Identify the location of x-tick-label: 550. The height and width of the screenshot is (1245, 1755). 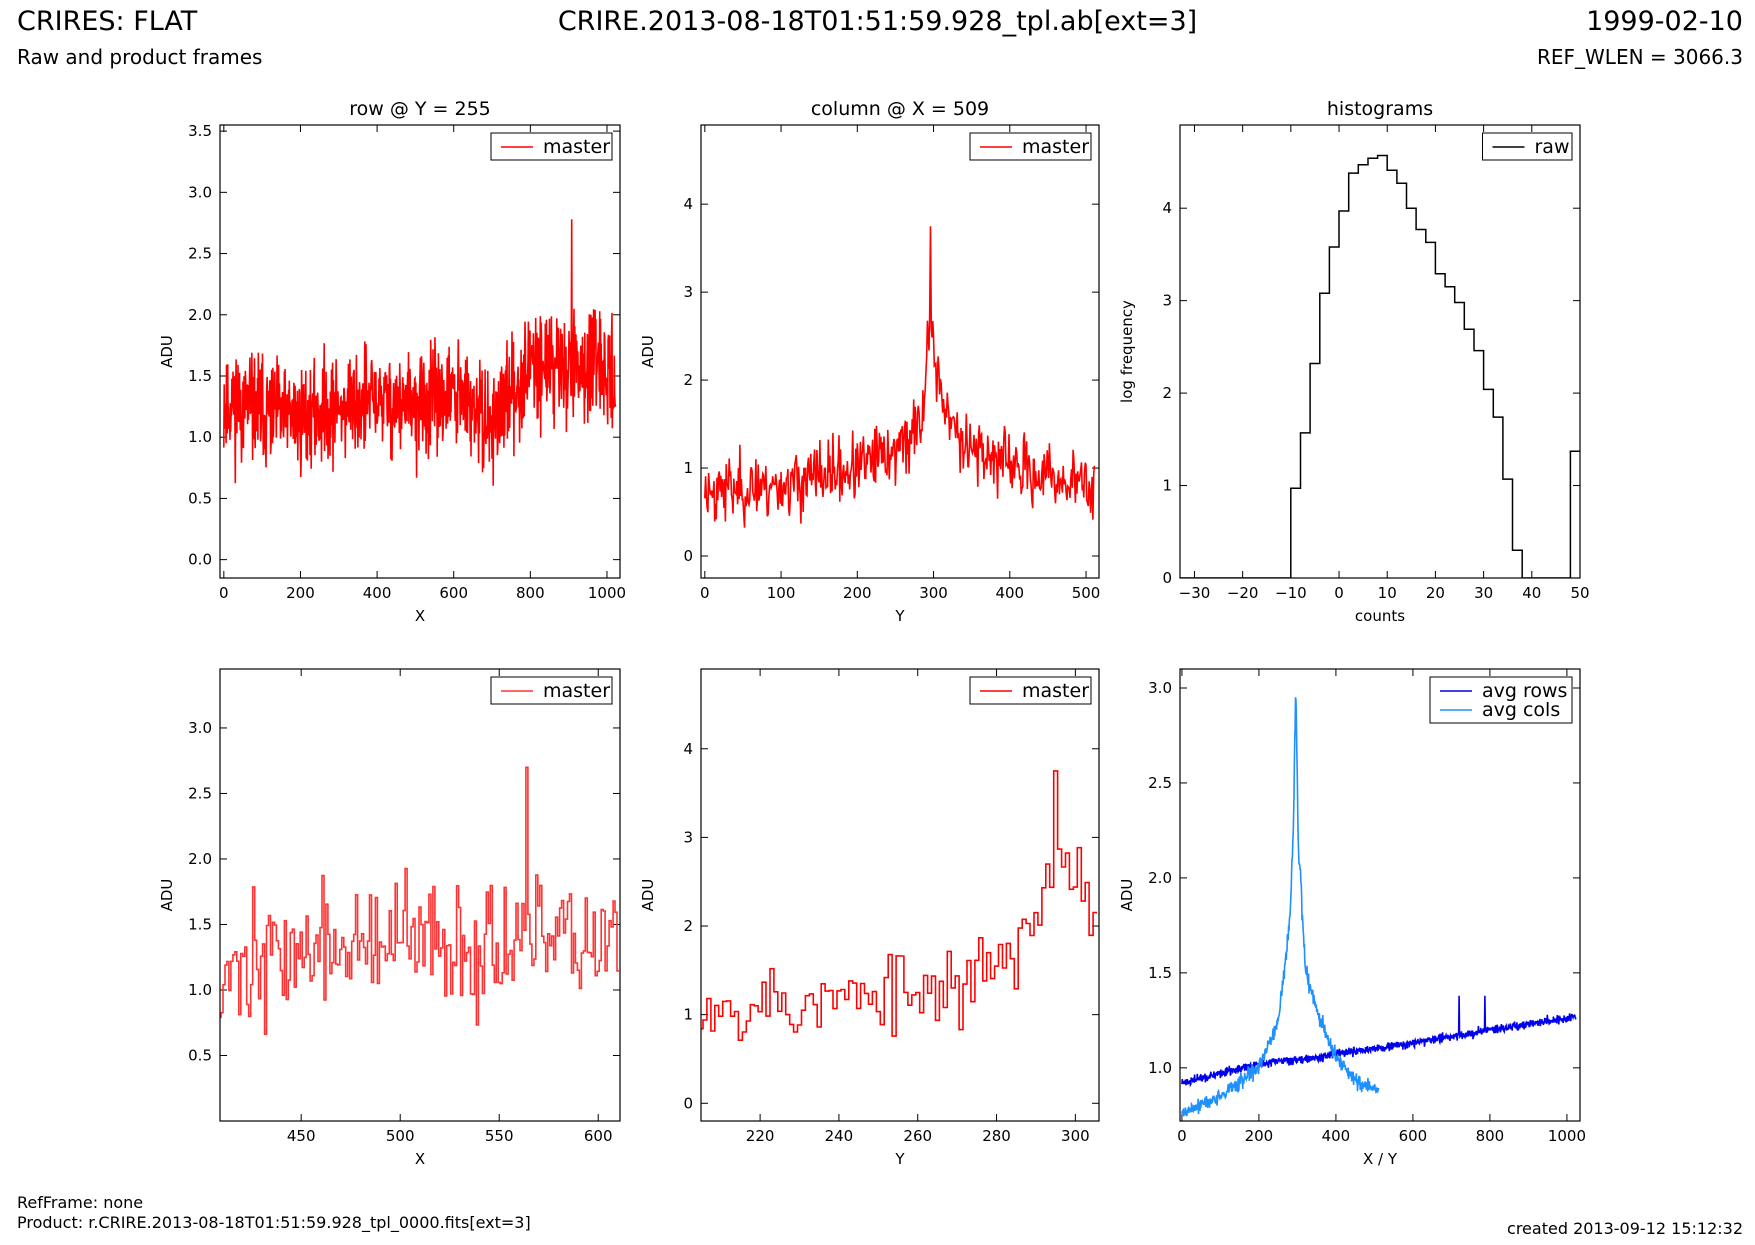
(499, 1136).